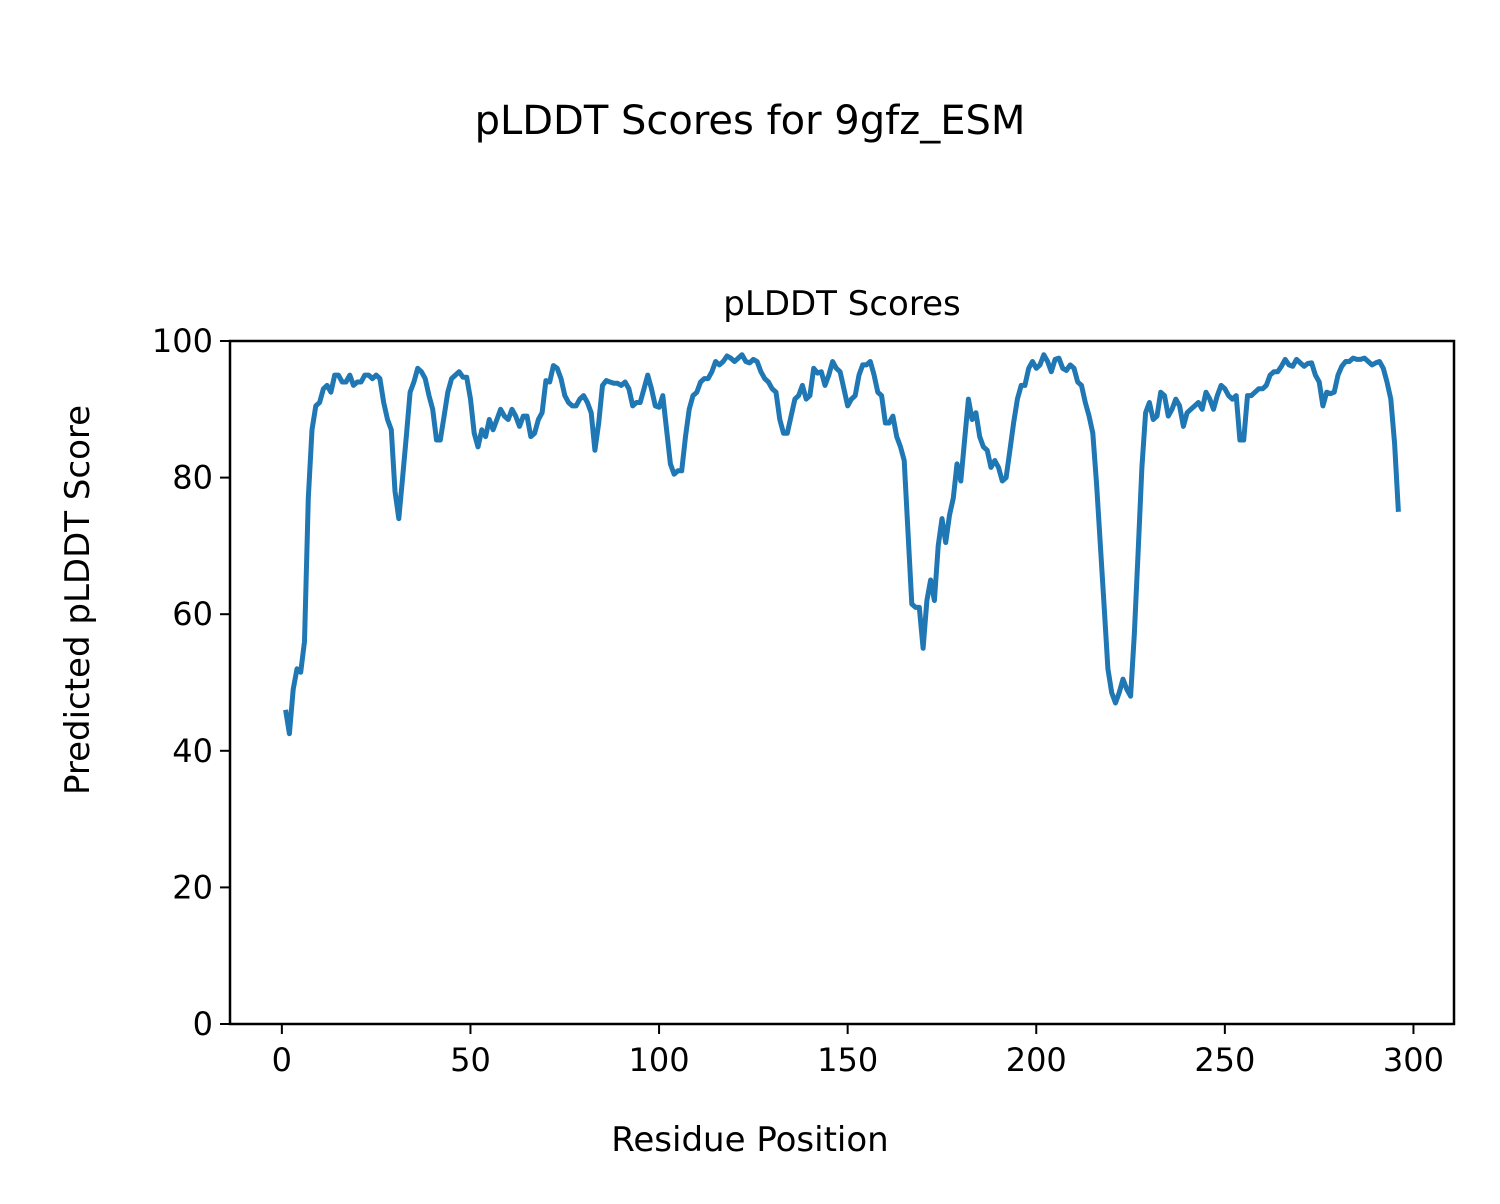  I want to click on x-tick-label: 50, so click(470, 1060).